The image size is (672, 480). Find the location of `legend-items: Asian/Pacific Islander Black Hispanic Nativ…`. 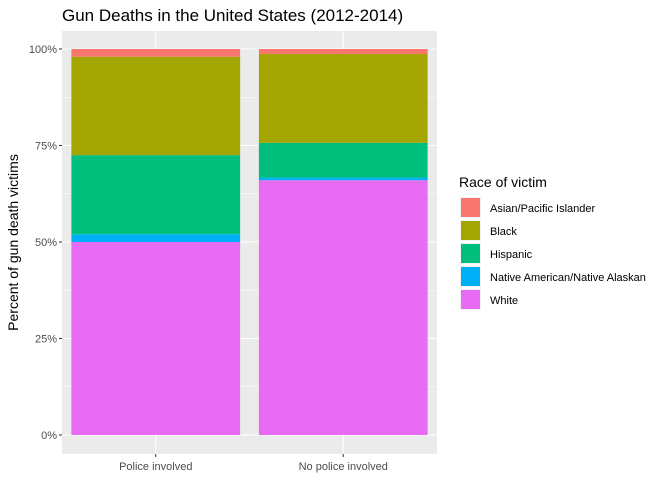

legend-items: Asian/Pacific Islander Black Hispanic Nativ… is located at coordinates (553, 253).